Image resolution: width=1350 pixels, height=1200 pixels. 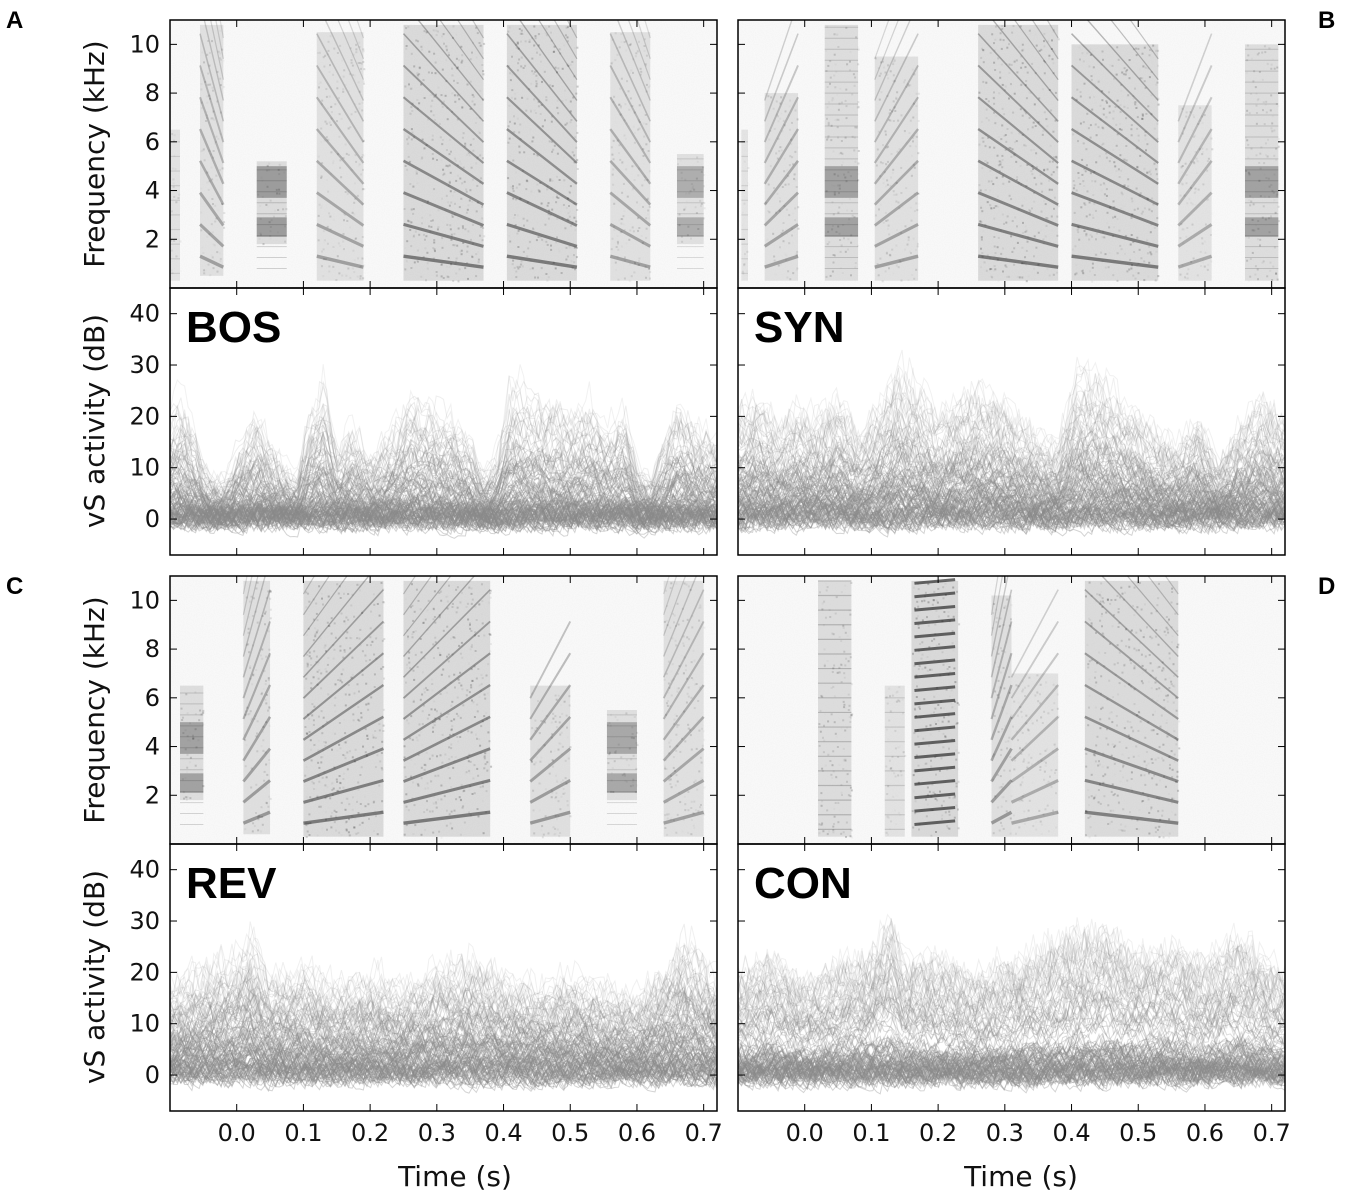 I want to click on y-tick-label-spec-a: 6, so click(x=152, y=142).